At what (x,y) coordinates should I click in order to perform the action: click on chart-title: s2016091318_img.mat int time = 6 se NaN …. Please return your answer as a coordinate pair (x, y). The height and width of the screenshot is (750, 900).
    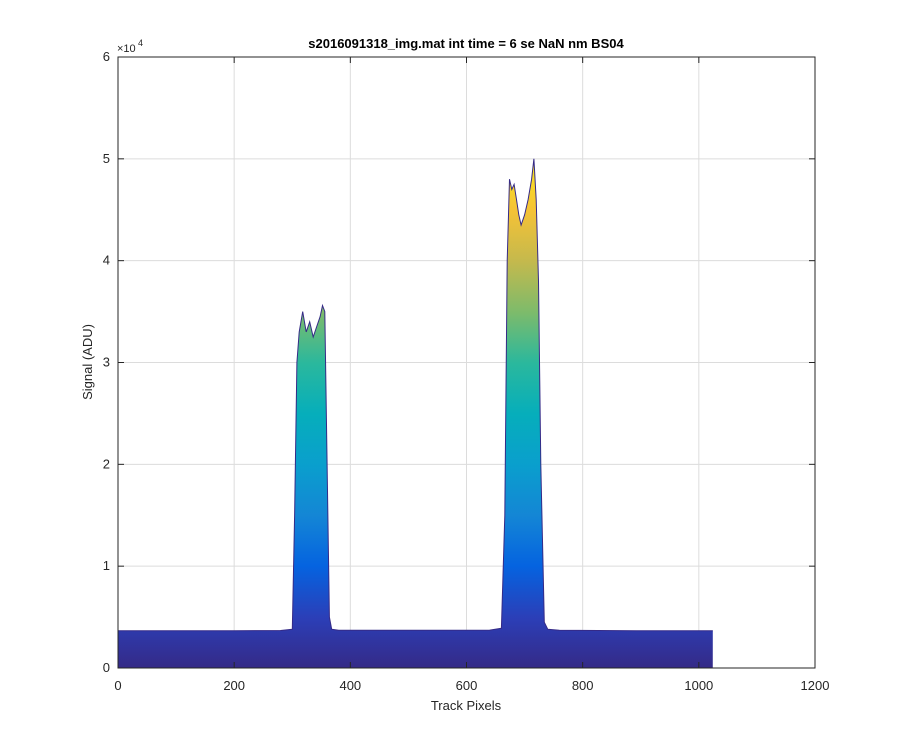
    Looking at the image, I should click on (466, 43).